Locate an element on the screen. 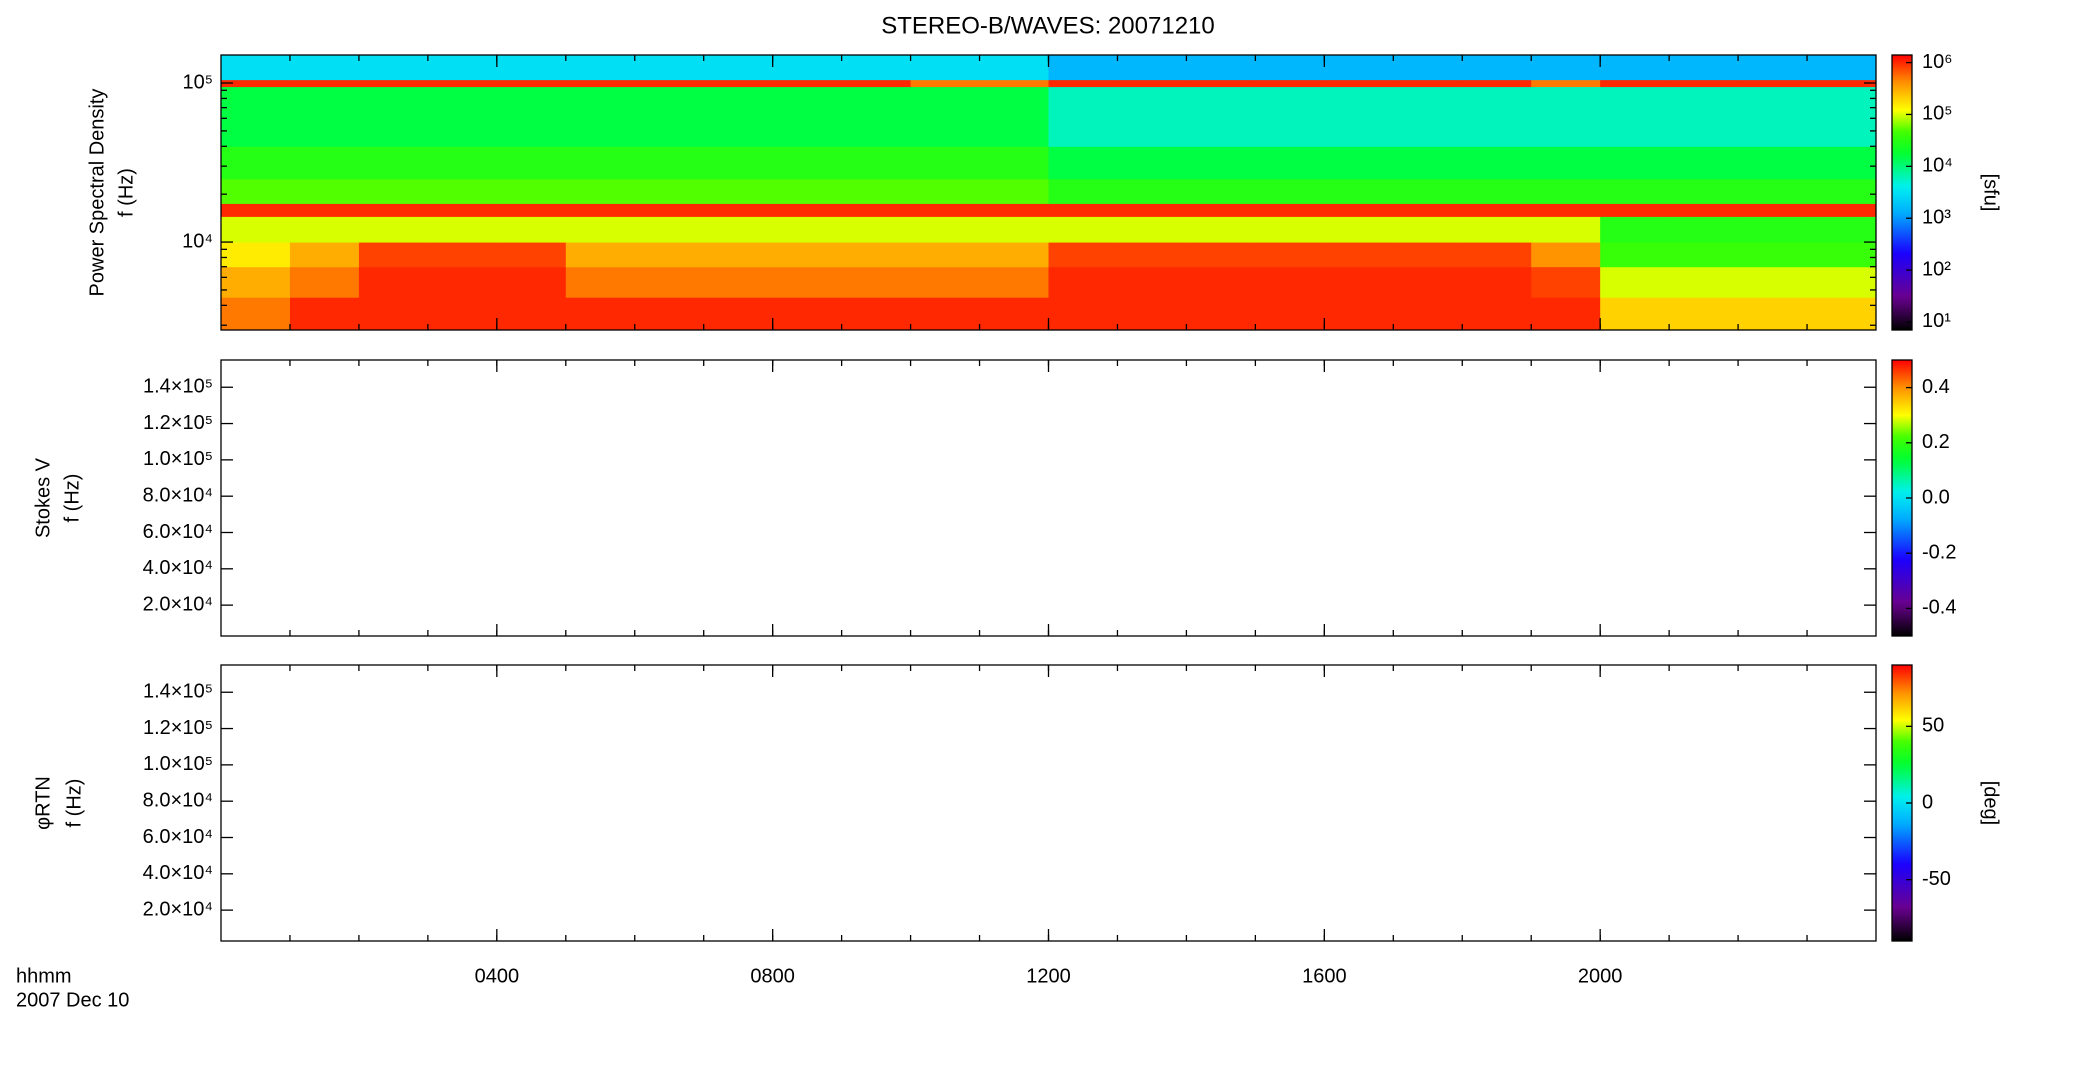 The image size is (2096, 1080). chart-title: STEREO-B/WAVES: 20071210 is located at coordinates (1047, 25).